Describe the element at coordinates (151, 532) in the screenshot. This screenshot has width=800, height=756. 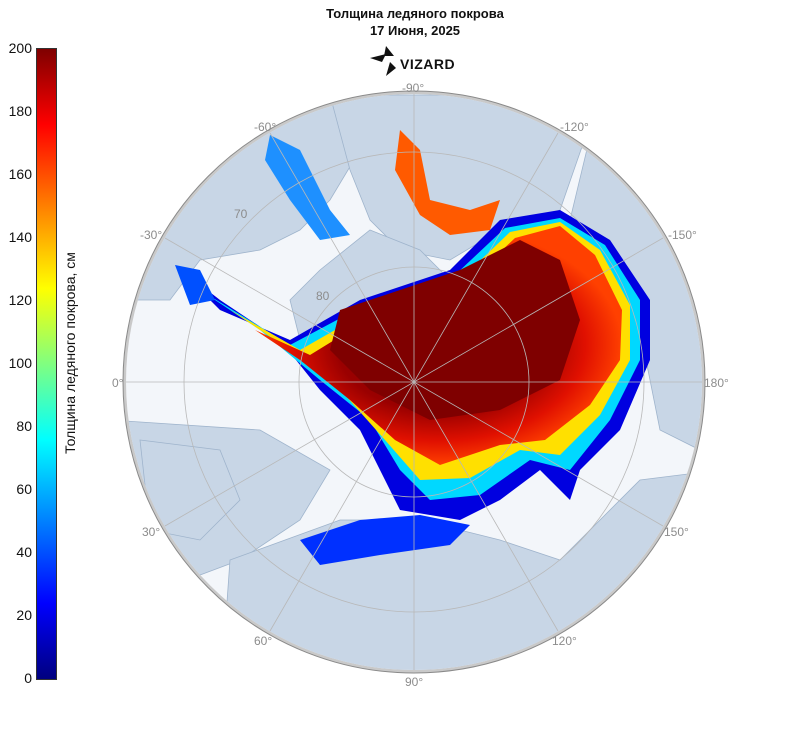
I see `lon-label: 30°` at that location.